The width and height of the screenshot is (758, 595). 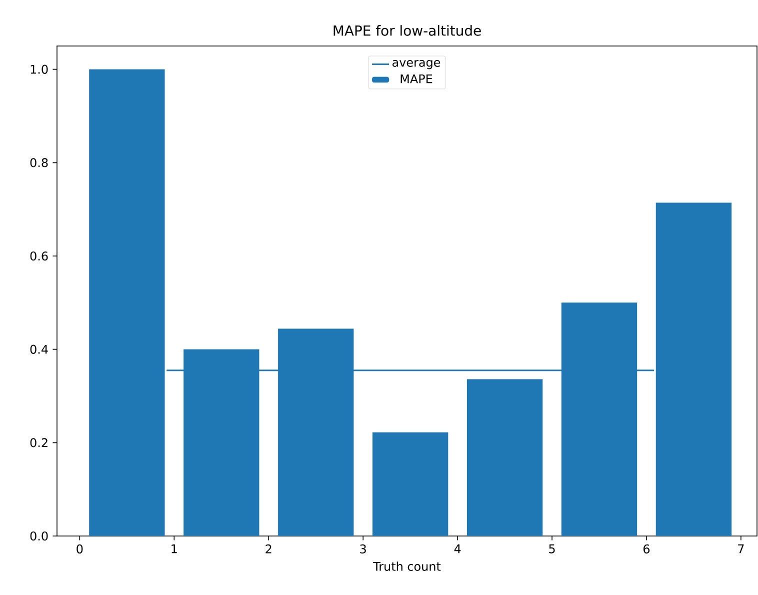 What do you see at coordinates (79, 549) in the screenshot?
I see `x-tick-label: 0` at bounding box center [79, 549].